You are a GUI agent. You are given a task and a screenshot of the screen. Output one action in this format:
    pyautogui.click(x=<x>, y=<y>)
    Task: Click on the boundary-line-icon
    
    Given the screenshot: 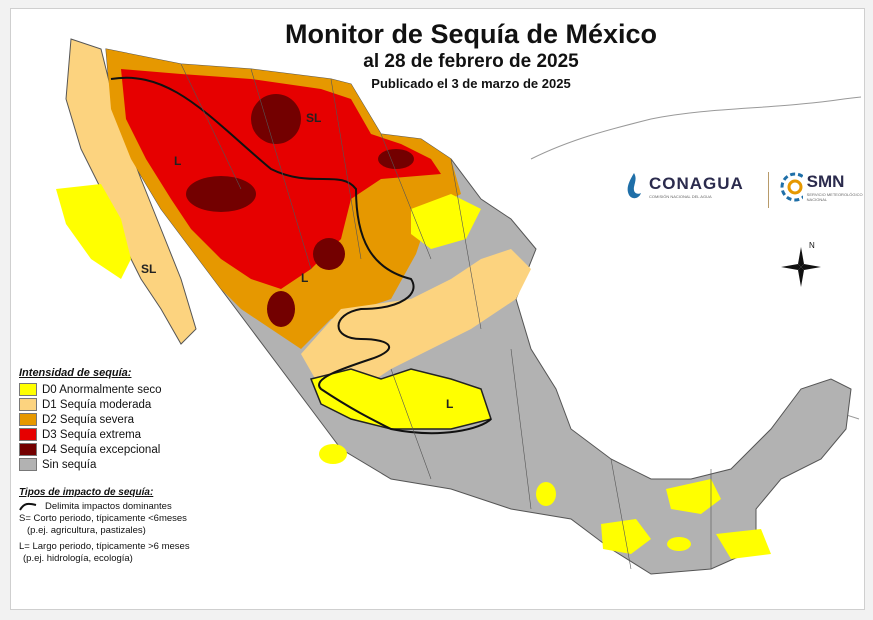 What is the action you would take?
    pyautogui.click(x=28, y=506)
    